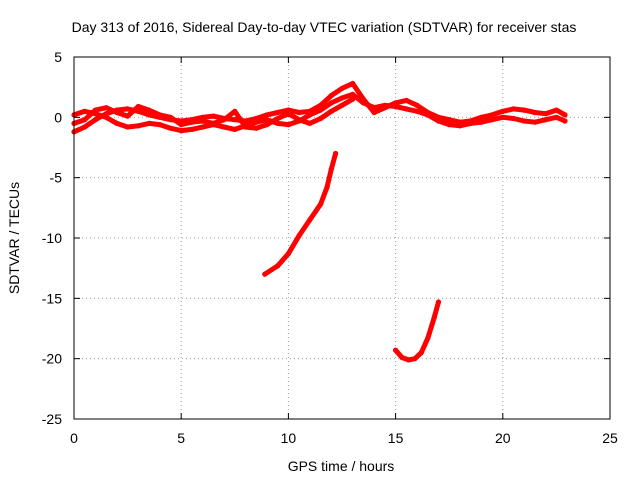 The width and height of the screenshot is (640, 480). Describe the element at coordinates (14, 238) in the screenshot. I see `y-axis-label: SDTVAR / TECUs` at that location.